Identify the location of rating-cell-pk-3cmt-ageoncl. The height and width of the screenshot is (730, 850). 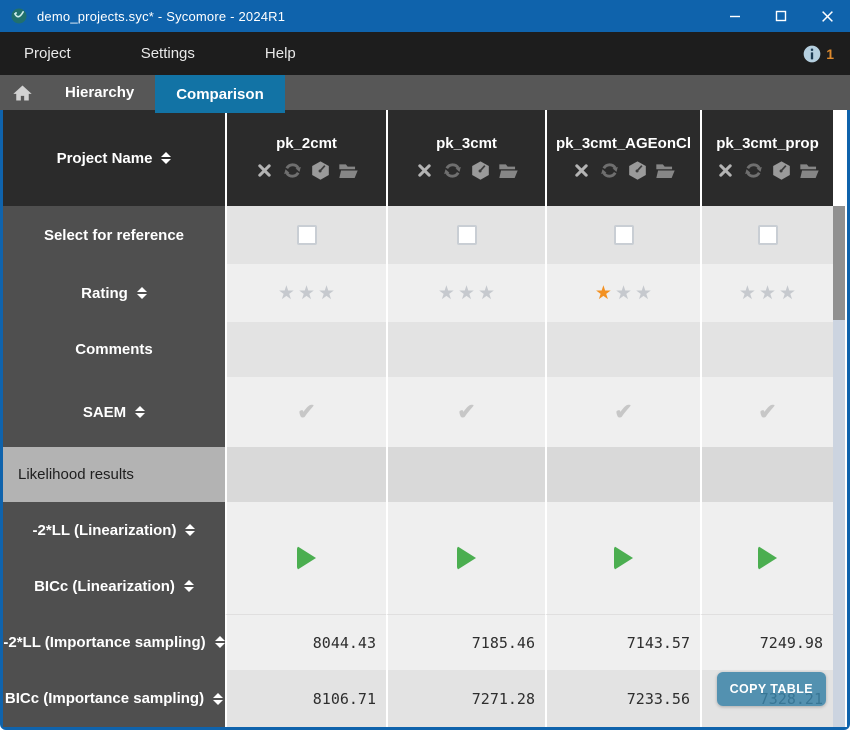
(622, 293).